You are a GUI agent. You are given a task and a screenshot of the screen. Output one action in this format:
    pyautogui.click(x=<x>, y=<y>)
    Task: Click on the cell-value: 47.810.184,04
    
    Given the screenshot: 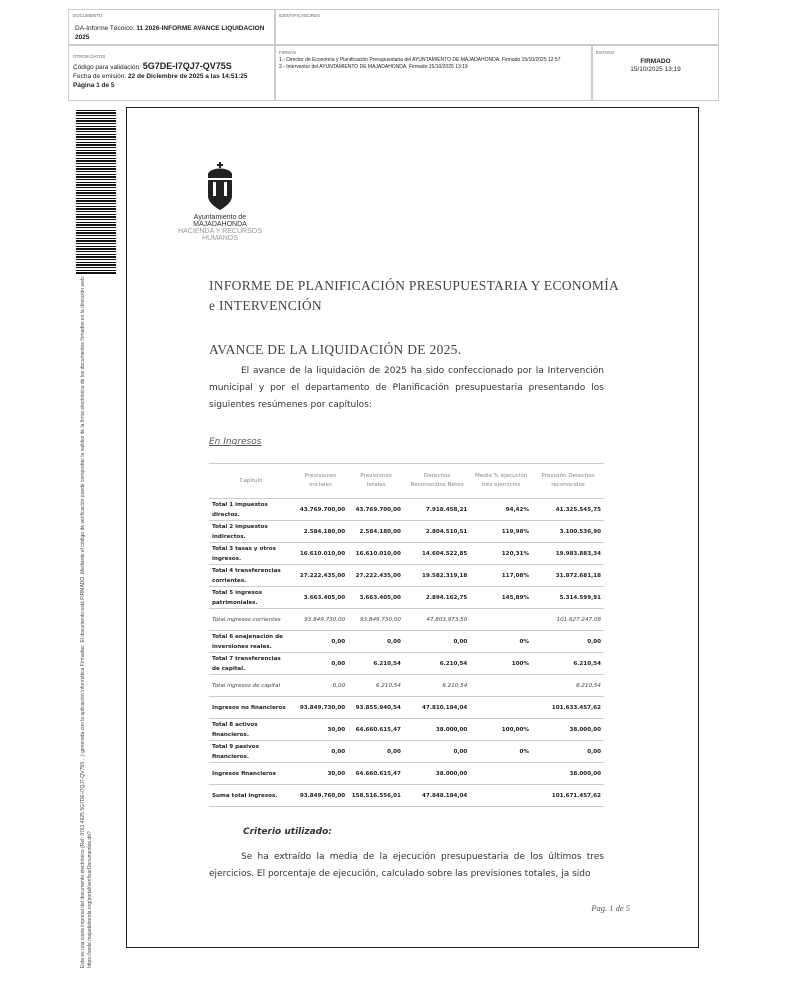 What is the action you would take?
    pyautogui.click(x=437, y=707)
    